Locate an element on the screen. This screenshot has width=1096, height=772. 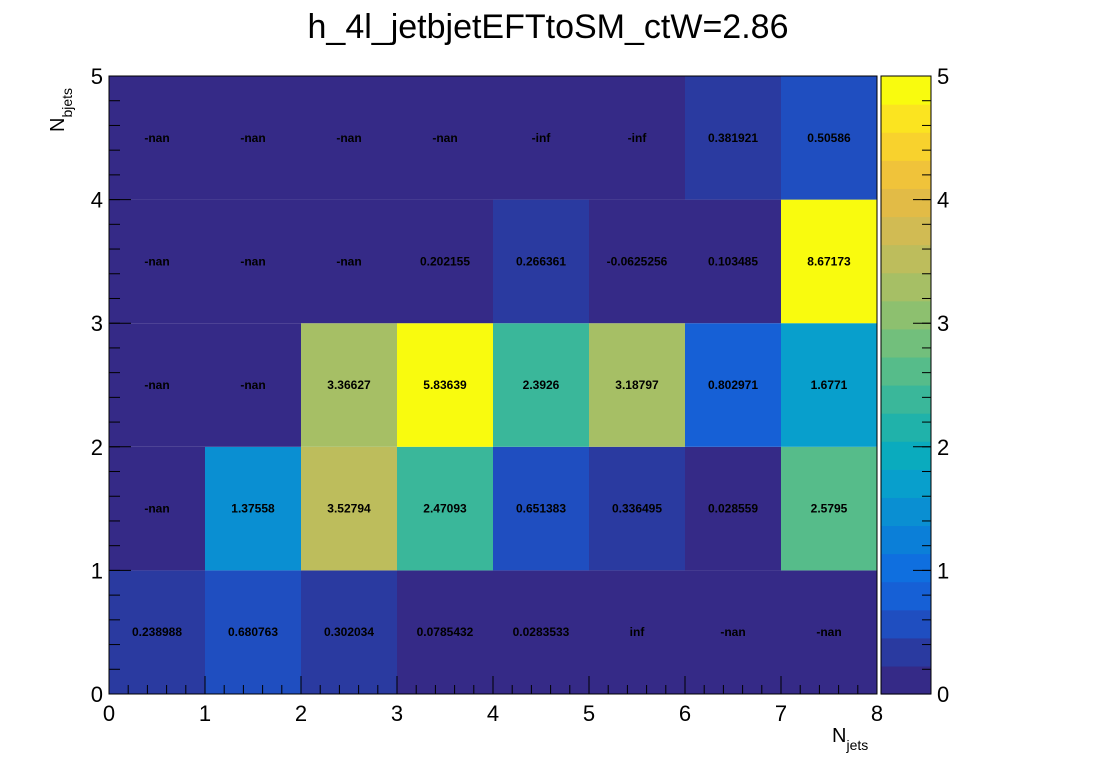
cell-value-label: 0.266361 is located at coordinates (541, 261).